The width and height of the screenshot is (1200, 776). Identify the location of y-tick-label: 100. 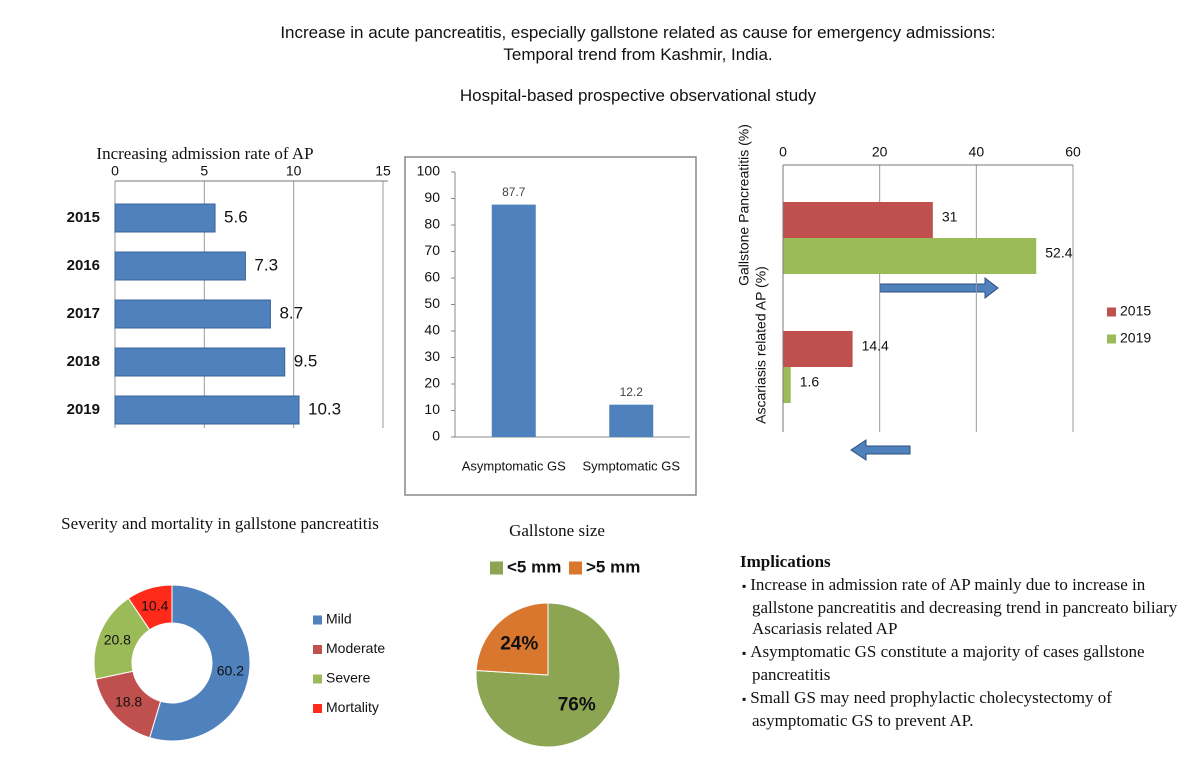
(429, 171).